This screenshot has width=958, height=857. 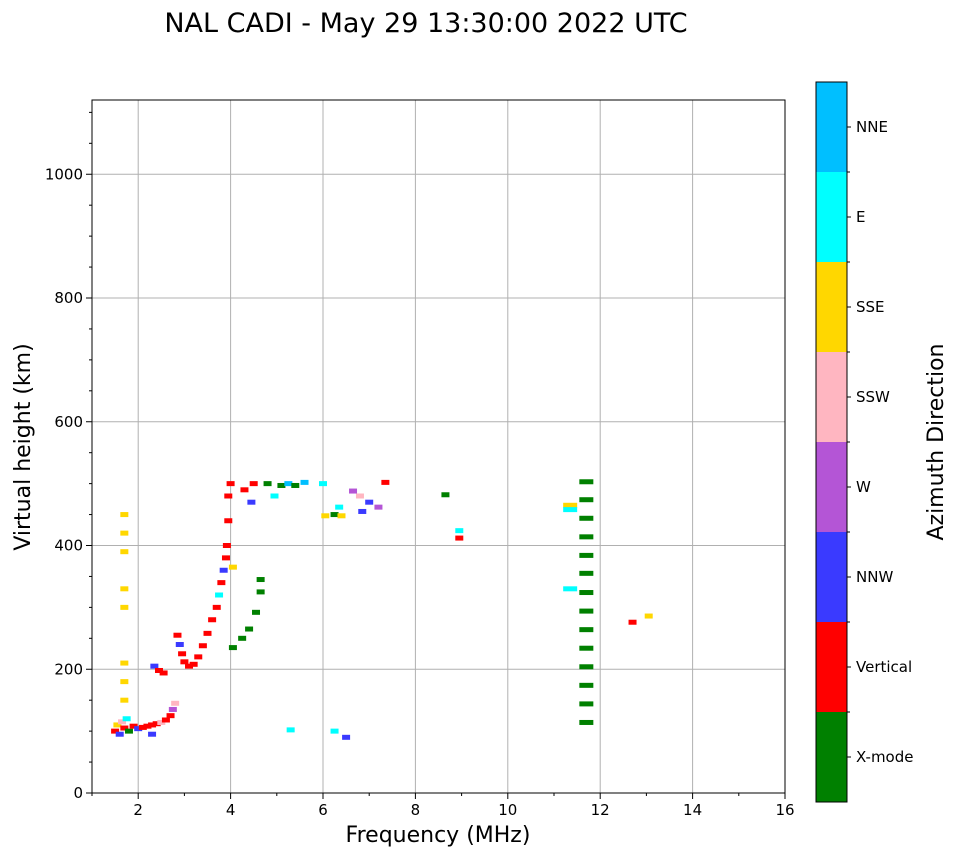 What do you see at coordinates (860, 217) in the screenshot?
I see `colorbar-tick-label: E` at bounding box center [860, 217].